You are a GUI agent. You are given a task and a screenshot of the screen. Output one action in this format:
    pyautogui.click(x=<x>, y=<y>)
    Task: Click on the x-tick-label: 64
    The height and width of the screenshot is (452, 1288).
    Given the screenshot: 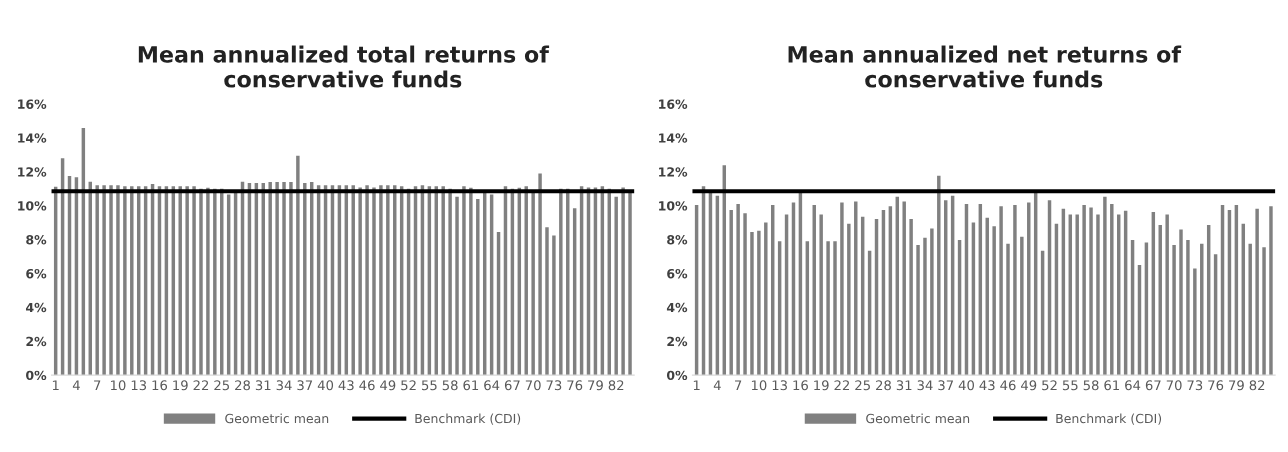 What is the action you would take?
    pyautogui.click(x=492, y=385)
    